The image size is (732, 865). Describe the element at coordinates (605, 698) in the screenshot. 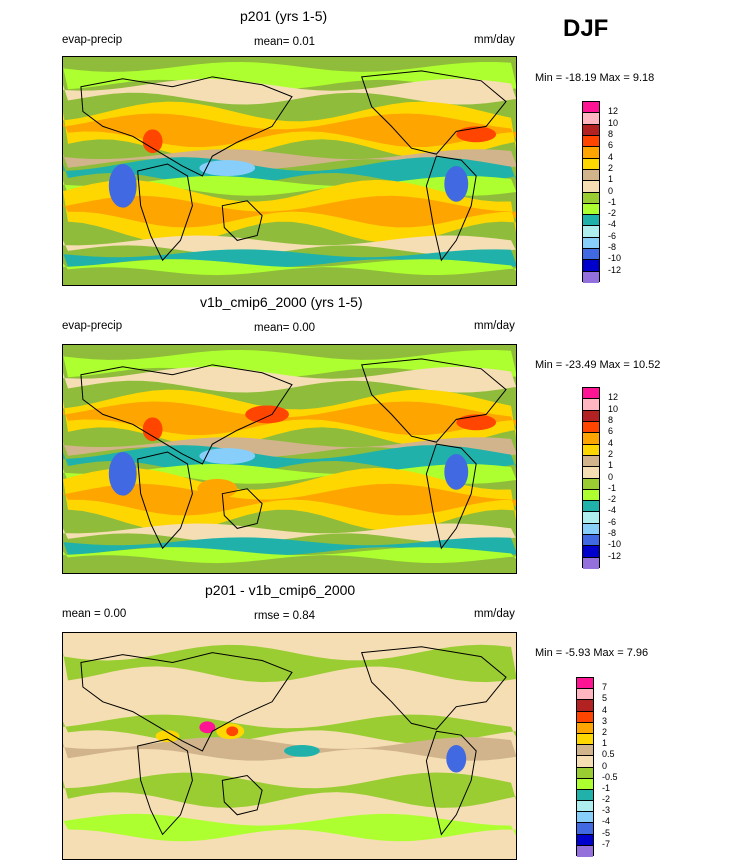

I see `colorbar-tick-label: 5` at that location.